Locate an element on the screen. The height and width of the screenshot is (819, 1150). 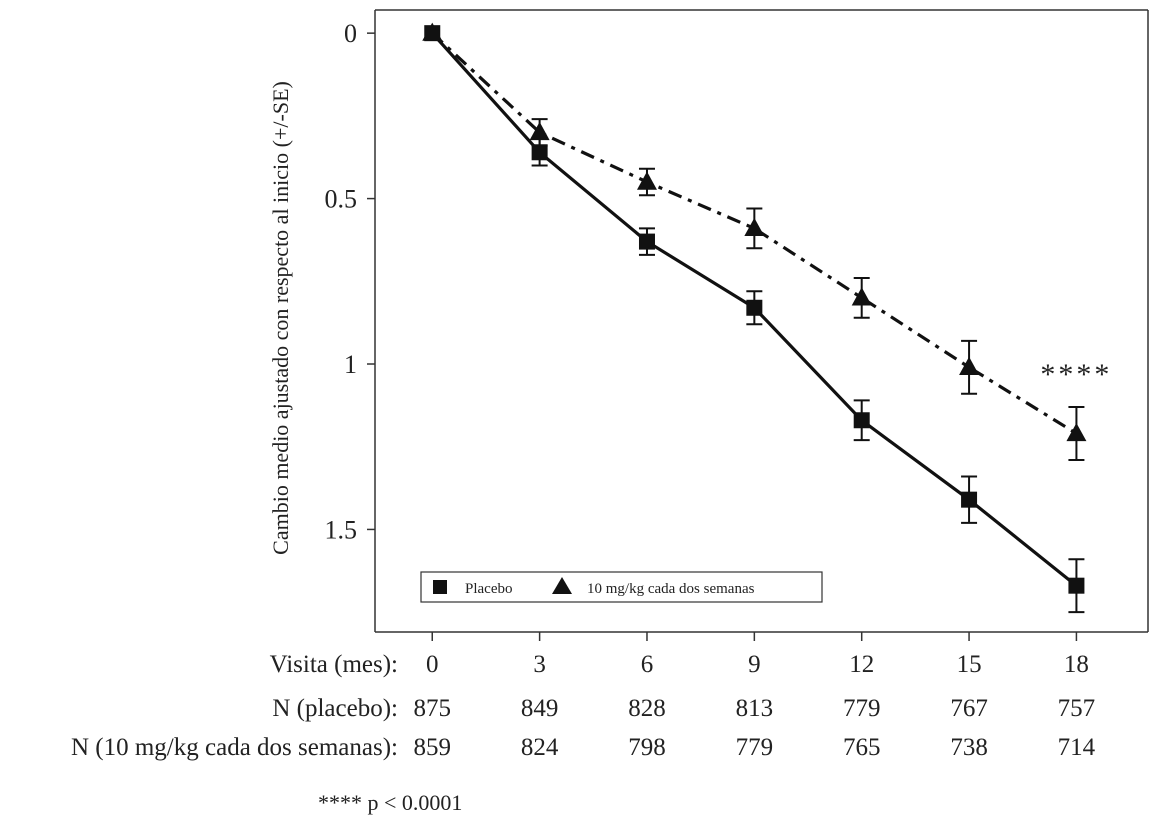
row-label: N (10 mg/kg cada dos semanas): is located at coordinates (234, 747).